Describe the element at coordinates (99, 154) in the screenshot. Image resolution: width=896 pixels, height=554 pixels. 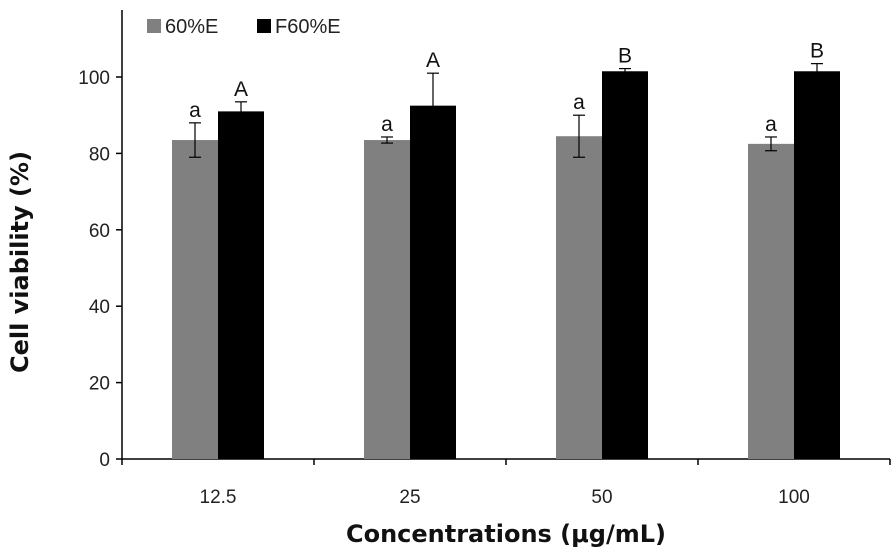
I see `y-tick-label: 80` at that location.